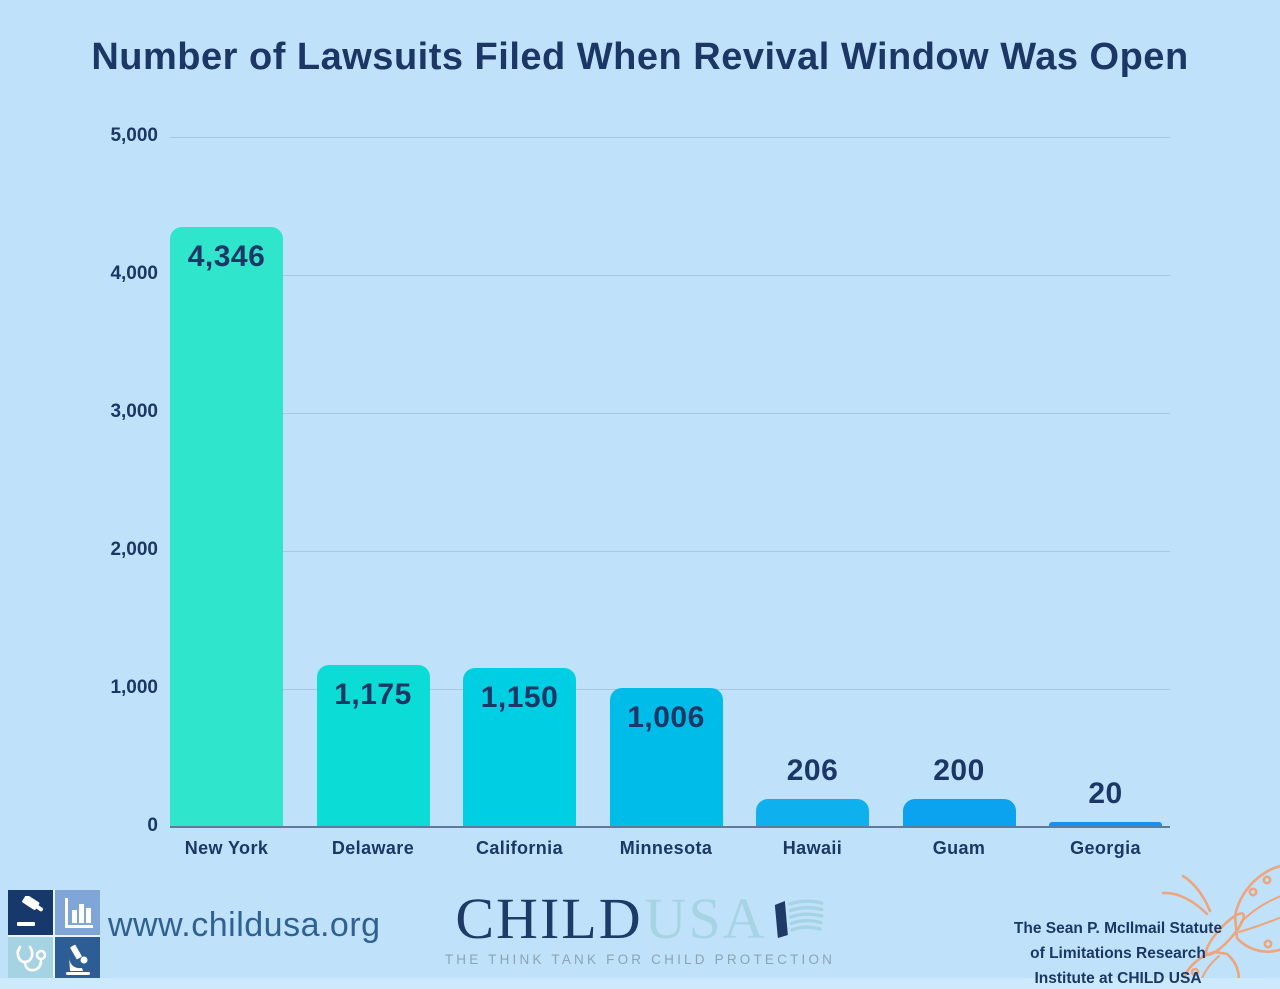 The image size is (1280, 989). Describe the element at coordinates (640, 983) in the screenshot. I see `bottom-strip` at that location.